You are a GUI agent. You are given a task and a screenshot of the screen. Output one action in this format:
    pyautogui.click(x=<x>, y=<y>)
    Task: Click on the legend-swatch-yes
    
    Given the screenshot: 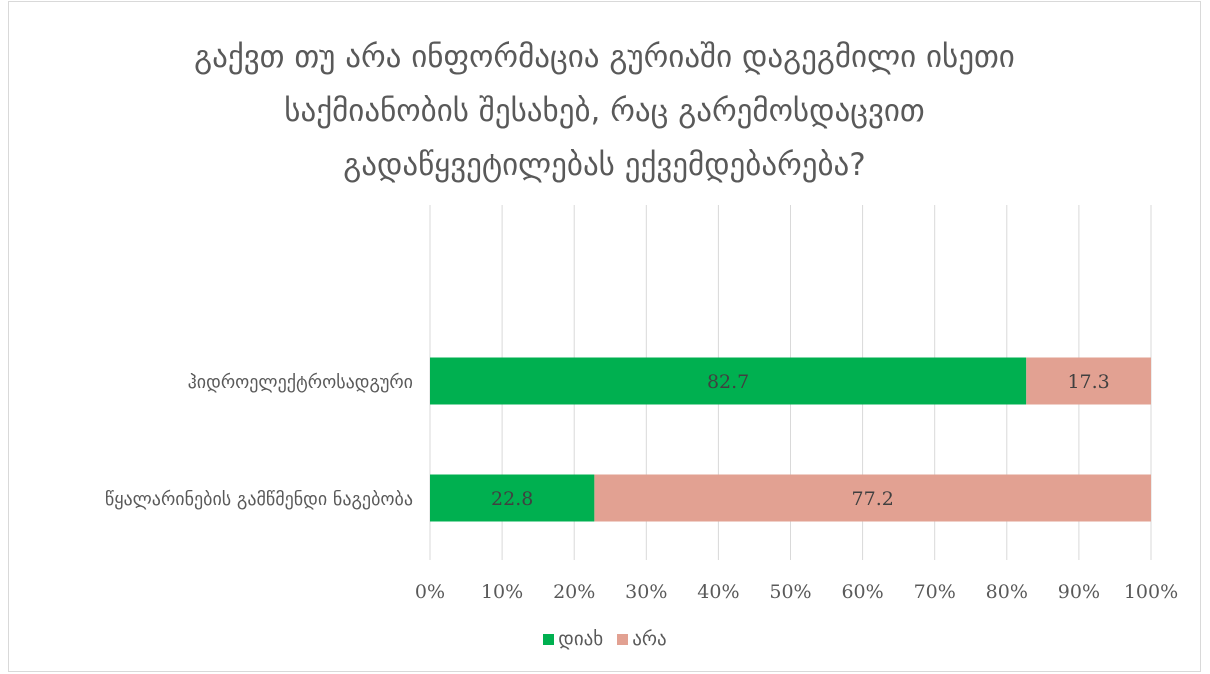 What is the action you would take?
    pyautogui.click(x=549, y=639)
    